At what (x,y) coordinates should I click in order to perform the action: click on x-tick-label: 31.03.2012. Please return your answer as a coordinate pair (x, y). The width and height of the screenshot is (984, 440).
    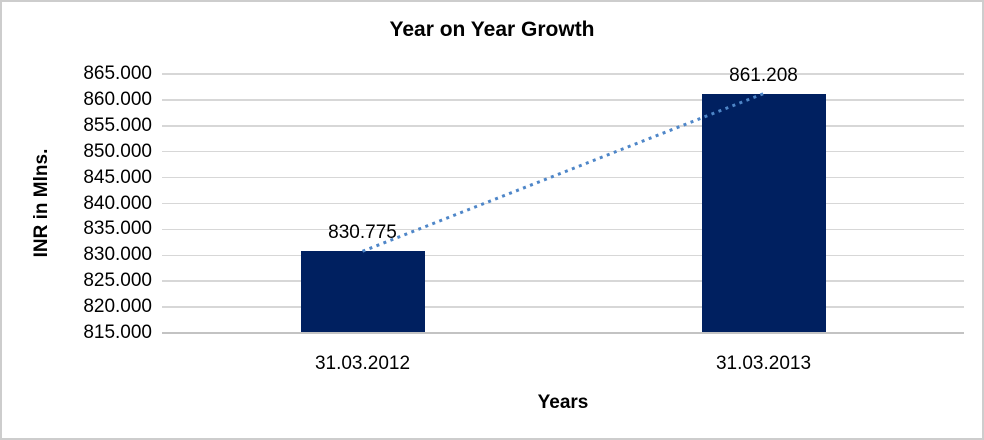
    Looking at the image, I should click on (362, 363).